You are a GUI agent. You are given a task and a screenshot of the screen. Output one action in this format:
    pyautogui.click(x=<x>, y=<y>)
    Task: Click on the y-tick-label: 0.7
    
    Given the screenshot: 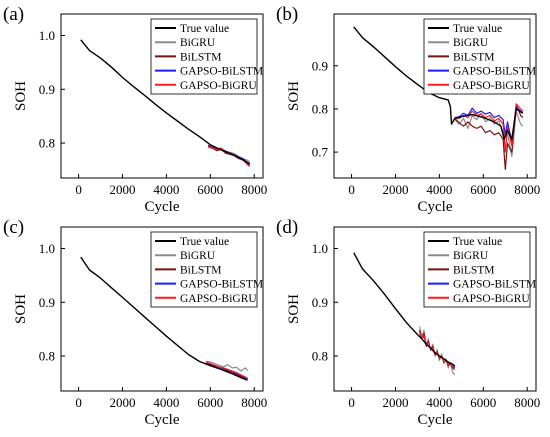 What is the action you would take?
    pyautogui.click(x=320, y=152)
    